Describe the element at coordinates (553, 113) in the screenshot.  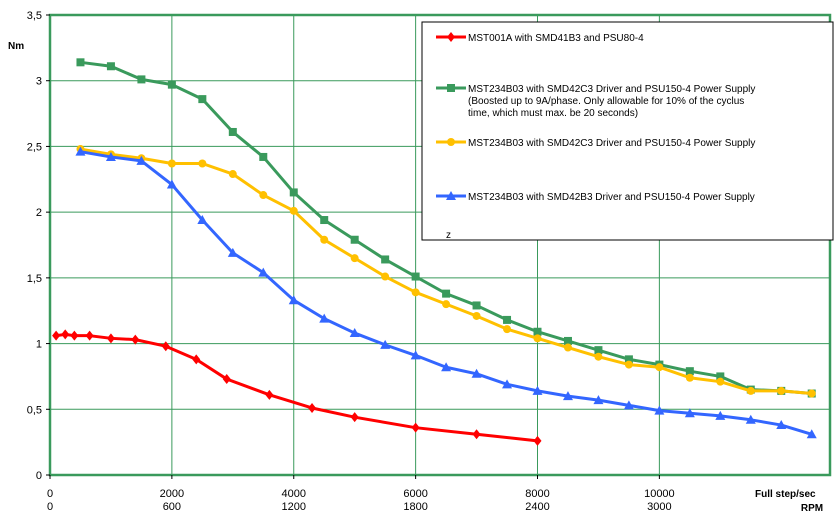
I see `legend-label-2: time, which must max. be 20 seconds)` at that location.